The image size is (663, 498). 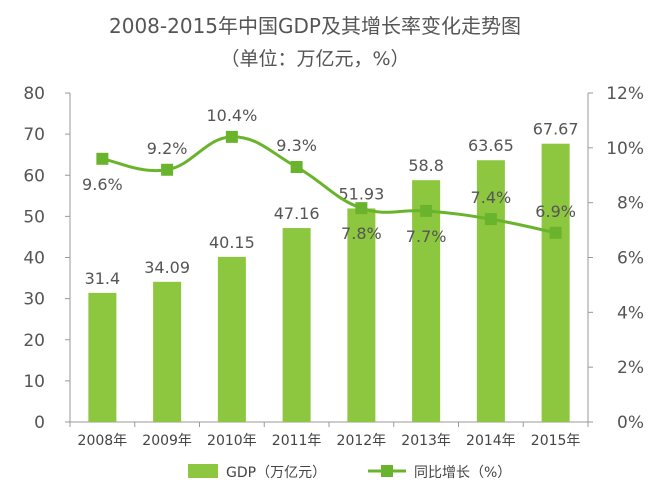 What do you see at coordinates (34, 135) in the screenshot?
I see `y-left-tick-label: 70` at bounding box center [34, 135].